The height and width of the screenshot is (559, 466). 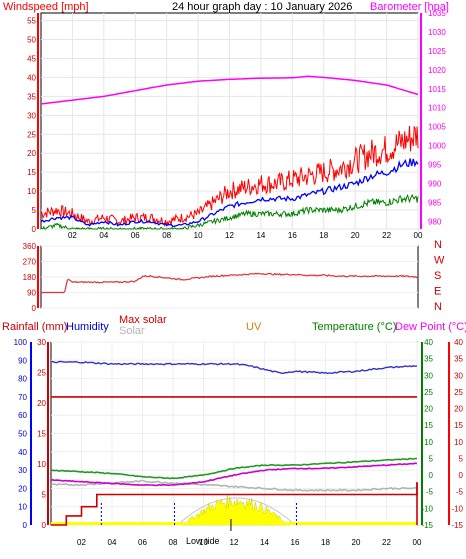 What do you see at coordinates (132, 331) in the screenshot?
I see `solar-legend: Solar` at bounding box center [132, 331].